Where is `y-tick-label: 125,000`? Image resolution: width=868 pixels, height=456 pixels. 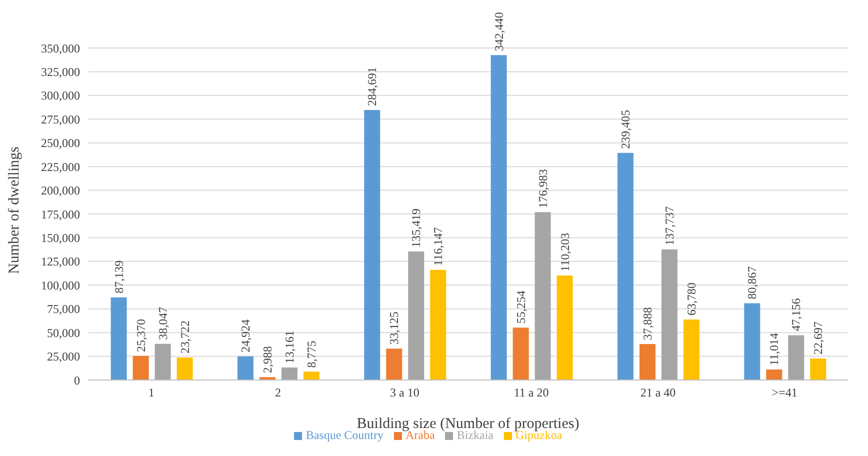
y-tick-label: 125,000 is located at coordinates (60, 261).